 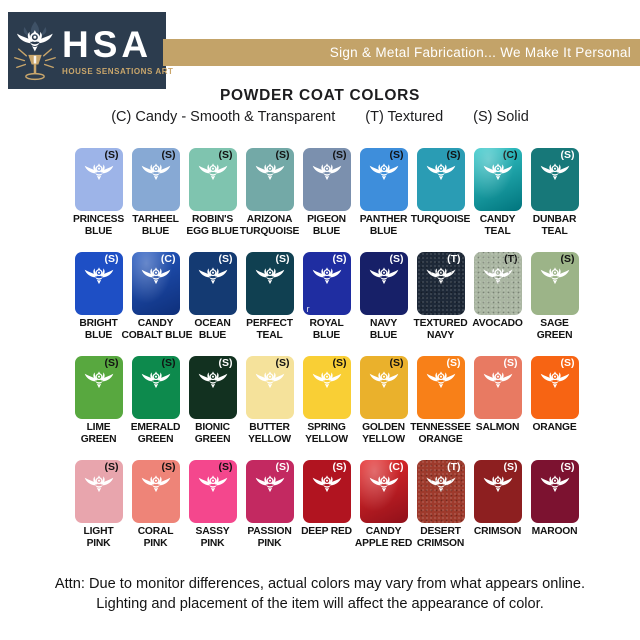 What do you see at coordinates (269, 512) in the screenshot?
I see `swatch-cell: (S) PASSION PINK` at bounding box center [269, 512].